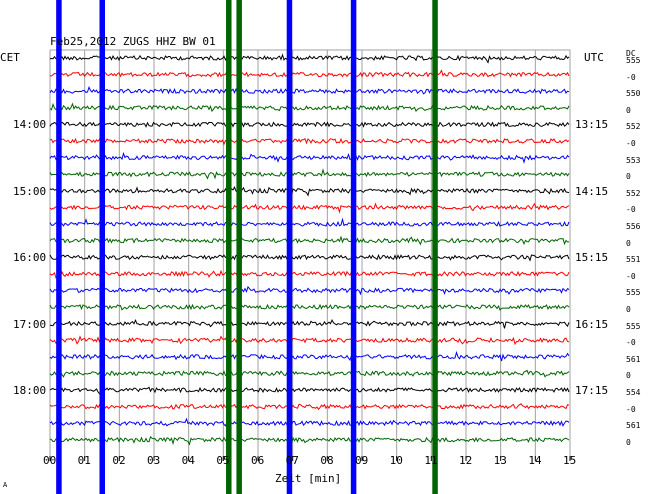 The height and width of the screenshot is (494, 650). I want to click on x-tick-label: 10, so click(396, 460).